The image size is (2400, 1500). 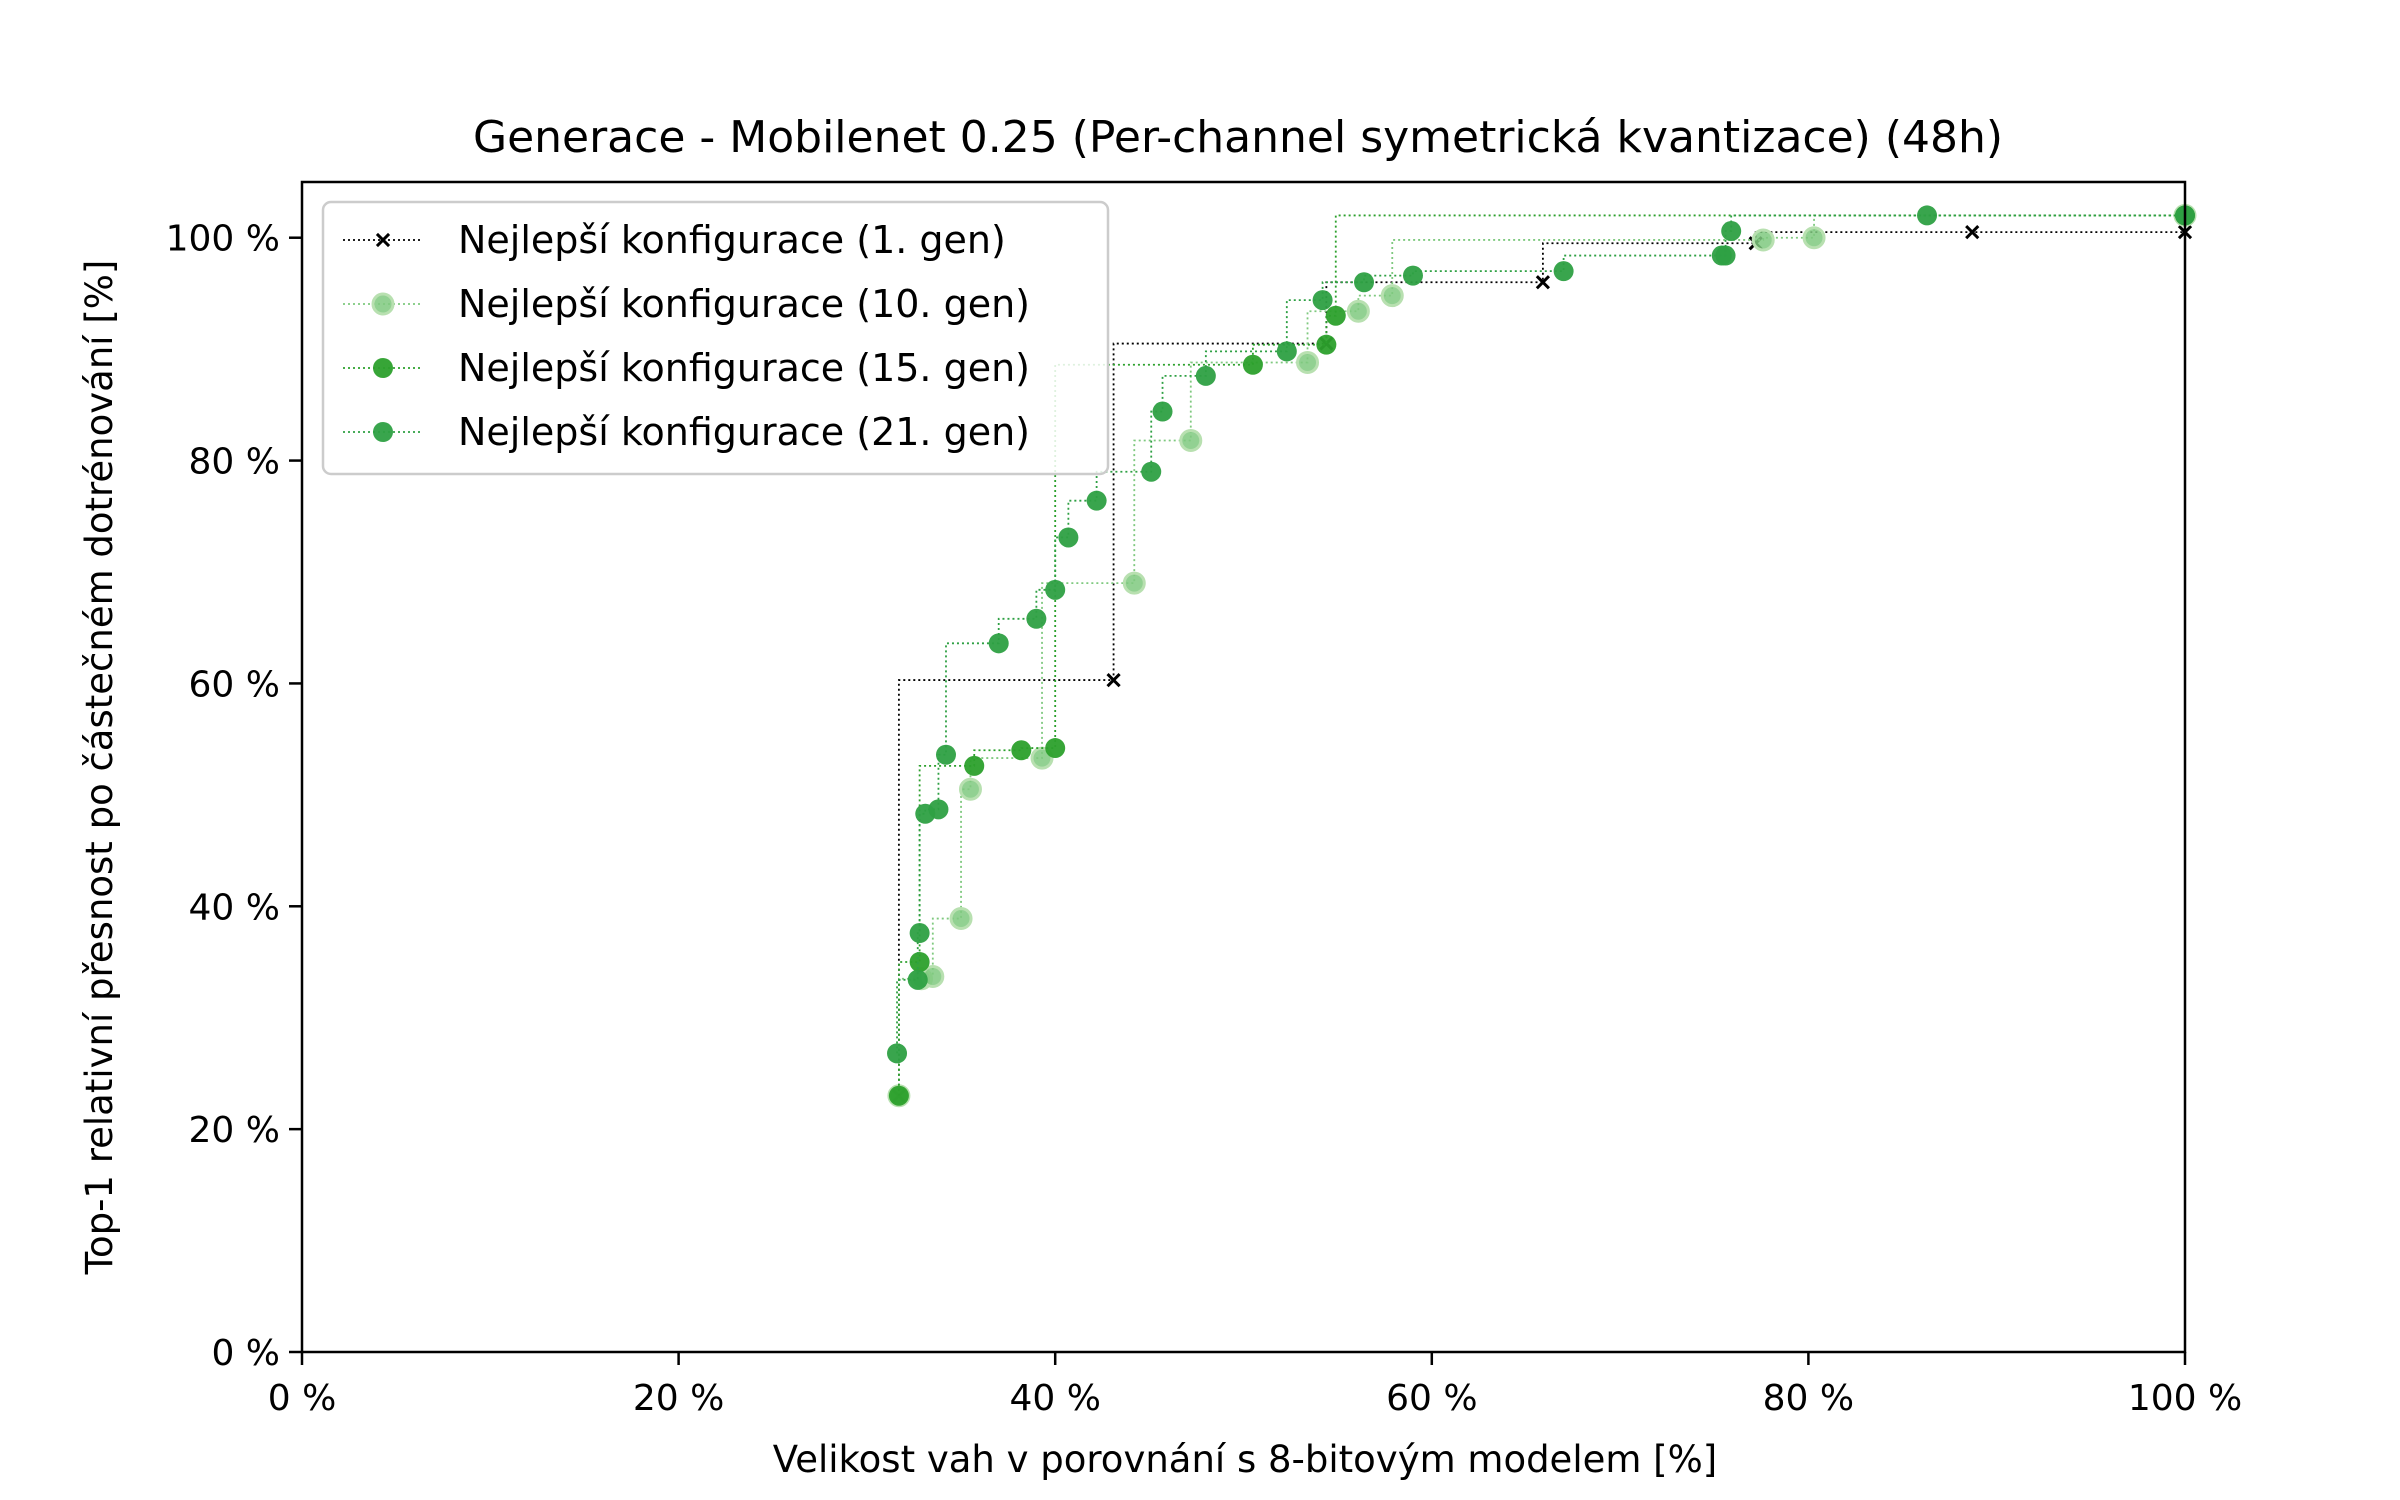 What do you see at coordinates (744, 304) in the screenshot?
I see `legend-label: Nejlepší konfigurace (10. gen)` at bounding box center [744, 304].